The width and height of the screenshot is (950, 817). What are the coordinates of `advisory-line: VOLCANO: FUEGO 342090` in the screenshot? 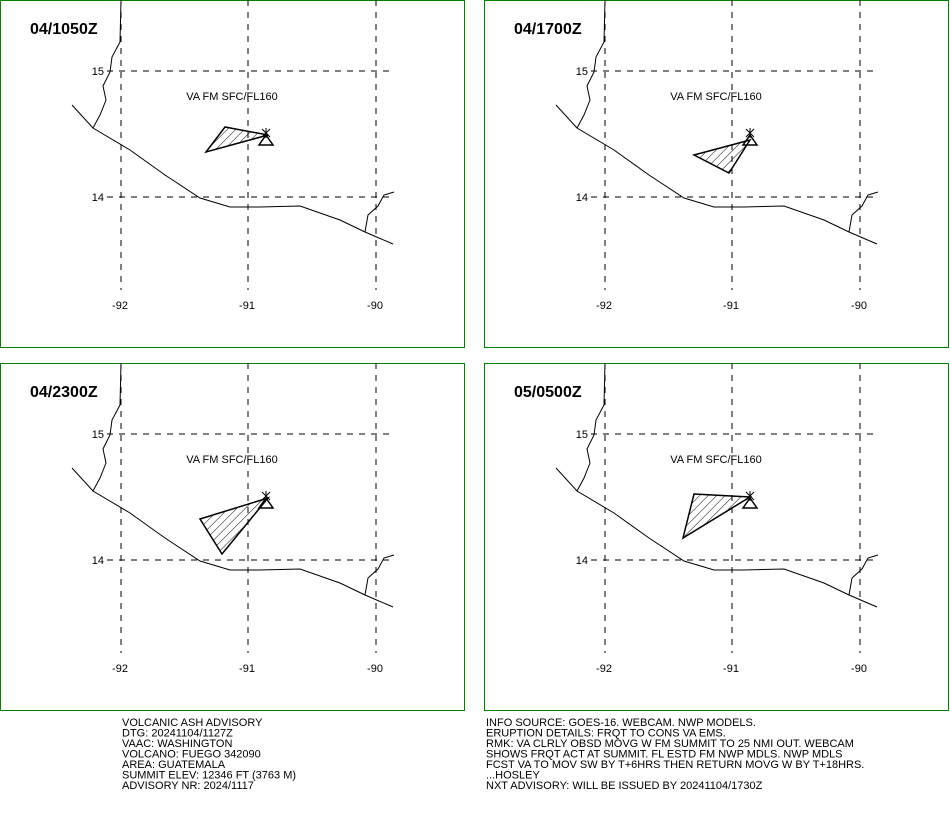 It's located at (191, 755).